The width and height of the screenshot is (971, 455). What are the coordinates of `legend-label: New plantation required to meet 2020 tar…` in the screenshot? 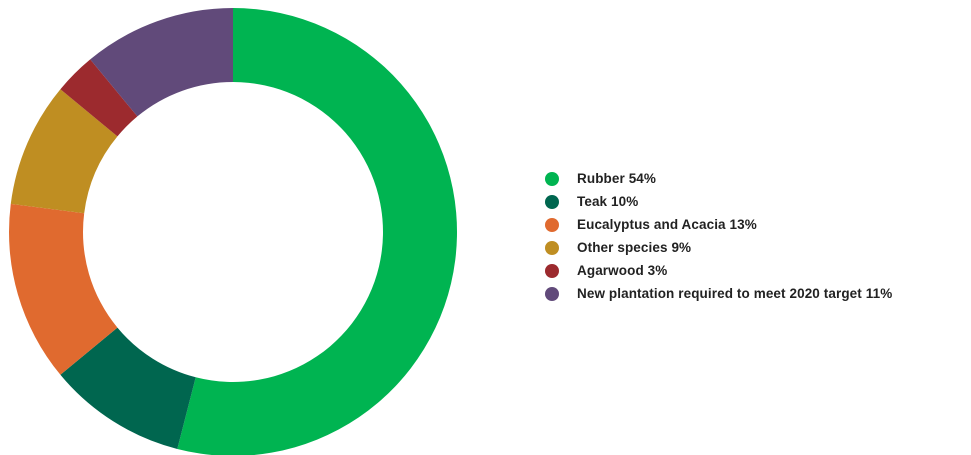 It's located at (735, 293).